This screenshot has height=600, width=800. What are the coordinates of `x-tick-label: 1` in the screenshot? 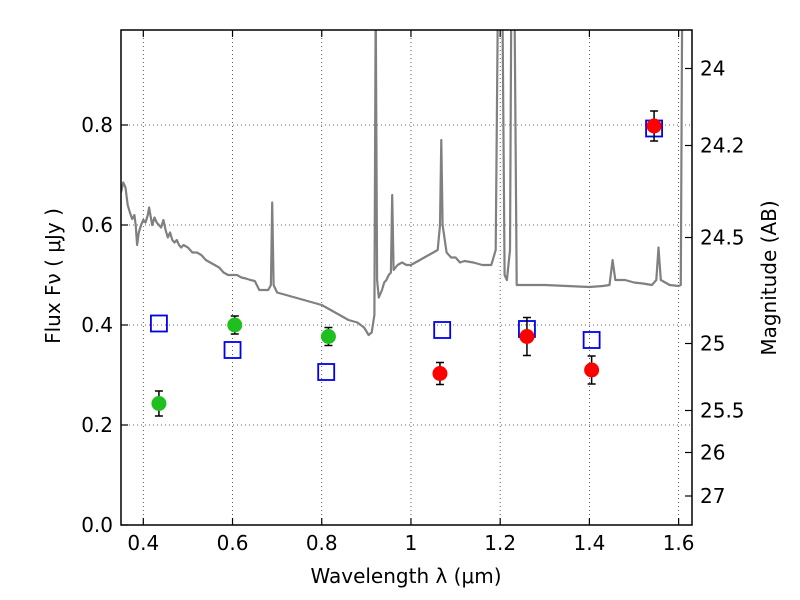 It's located at (411, 543).